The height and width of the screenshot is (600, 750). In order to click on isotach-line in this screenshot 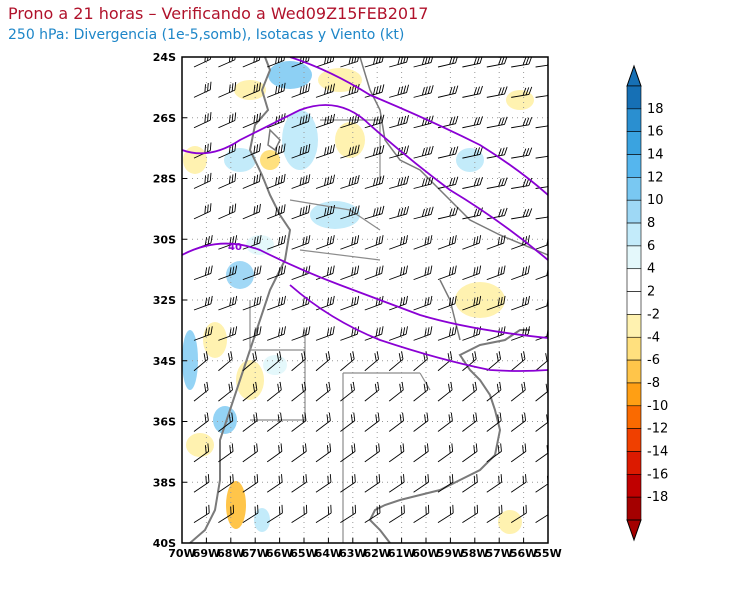, I will do `click(365, 182)`.